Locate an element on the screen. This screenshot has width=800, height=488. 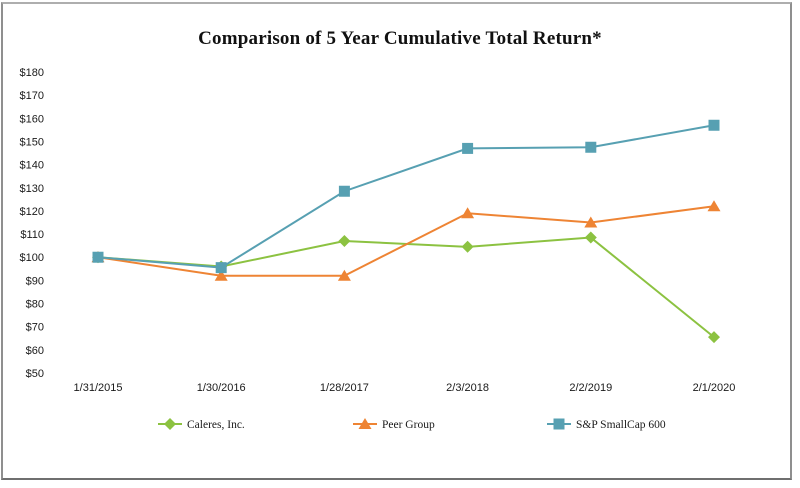
legend-item: S&P SmallCap 600 is located at coordinates (606, 424).